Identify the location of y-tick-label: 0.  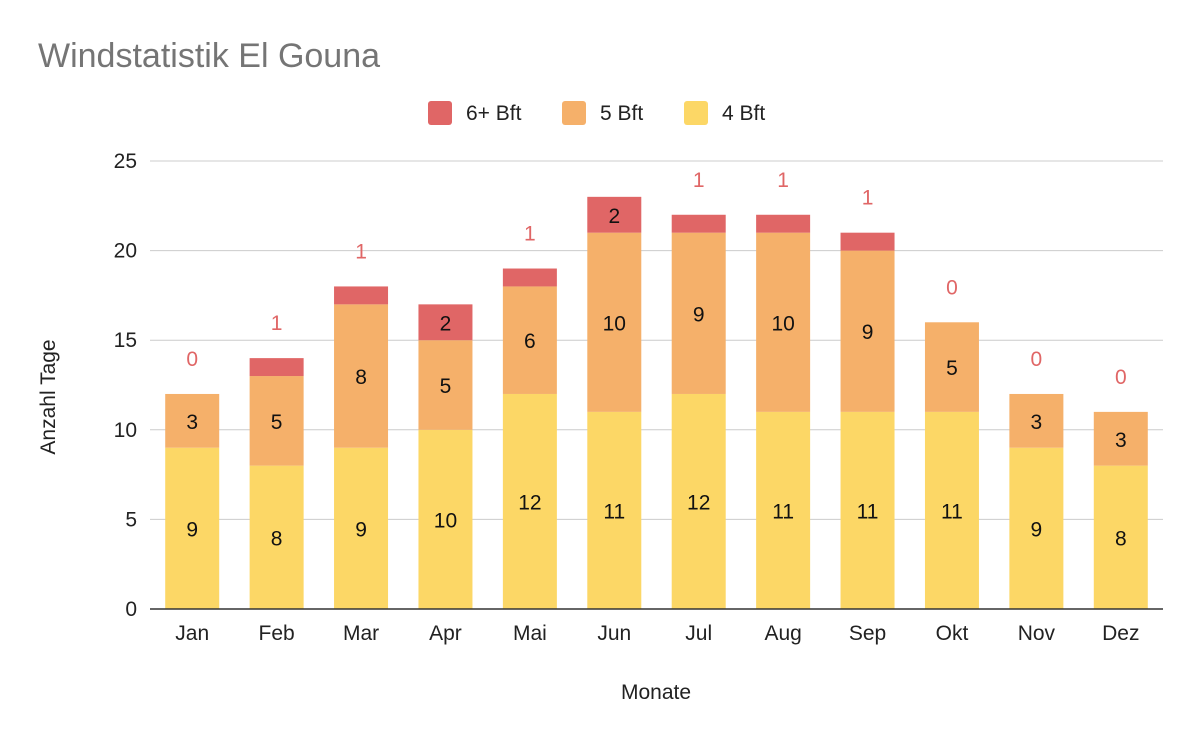
(131, 609).